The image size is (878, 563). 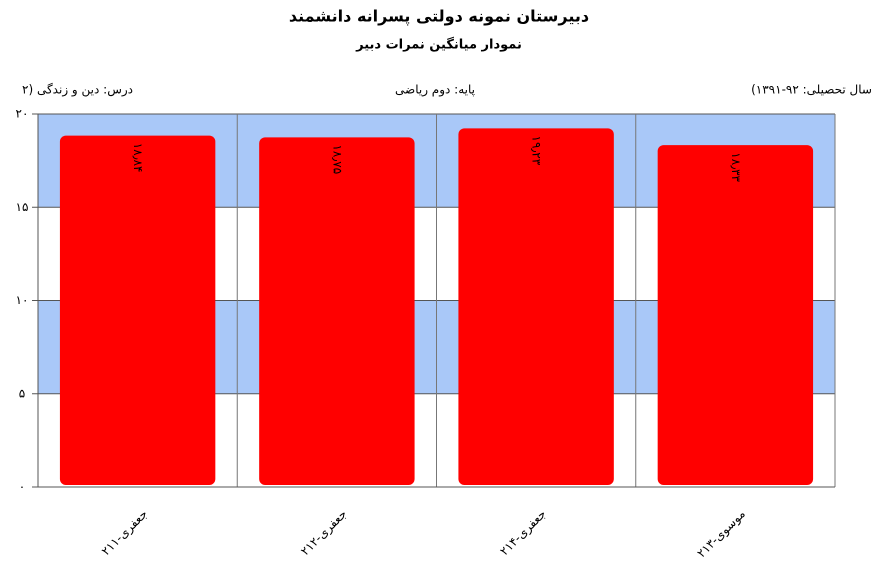 What do you see at coordinates (138, 158) in the screenshot?
I see `value-label: ۱۸٫۸۴` at bounding box center [138, 158].